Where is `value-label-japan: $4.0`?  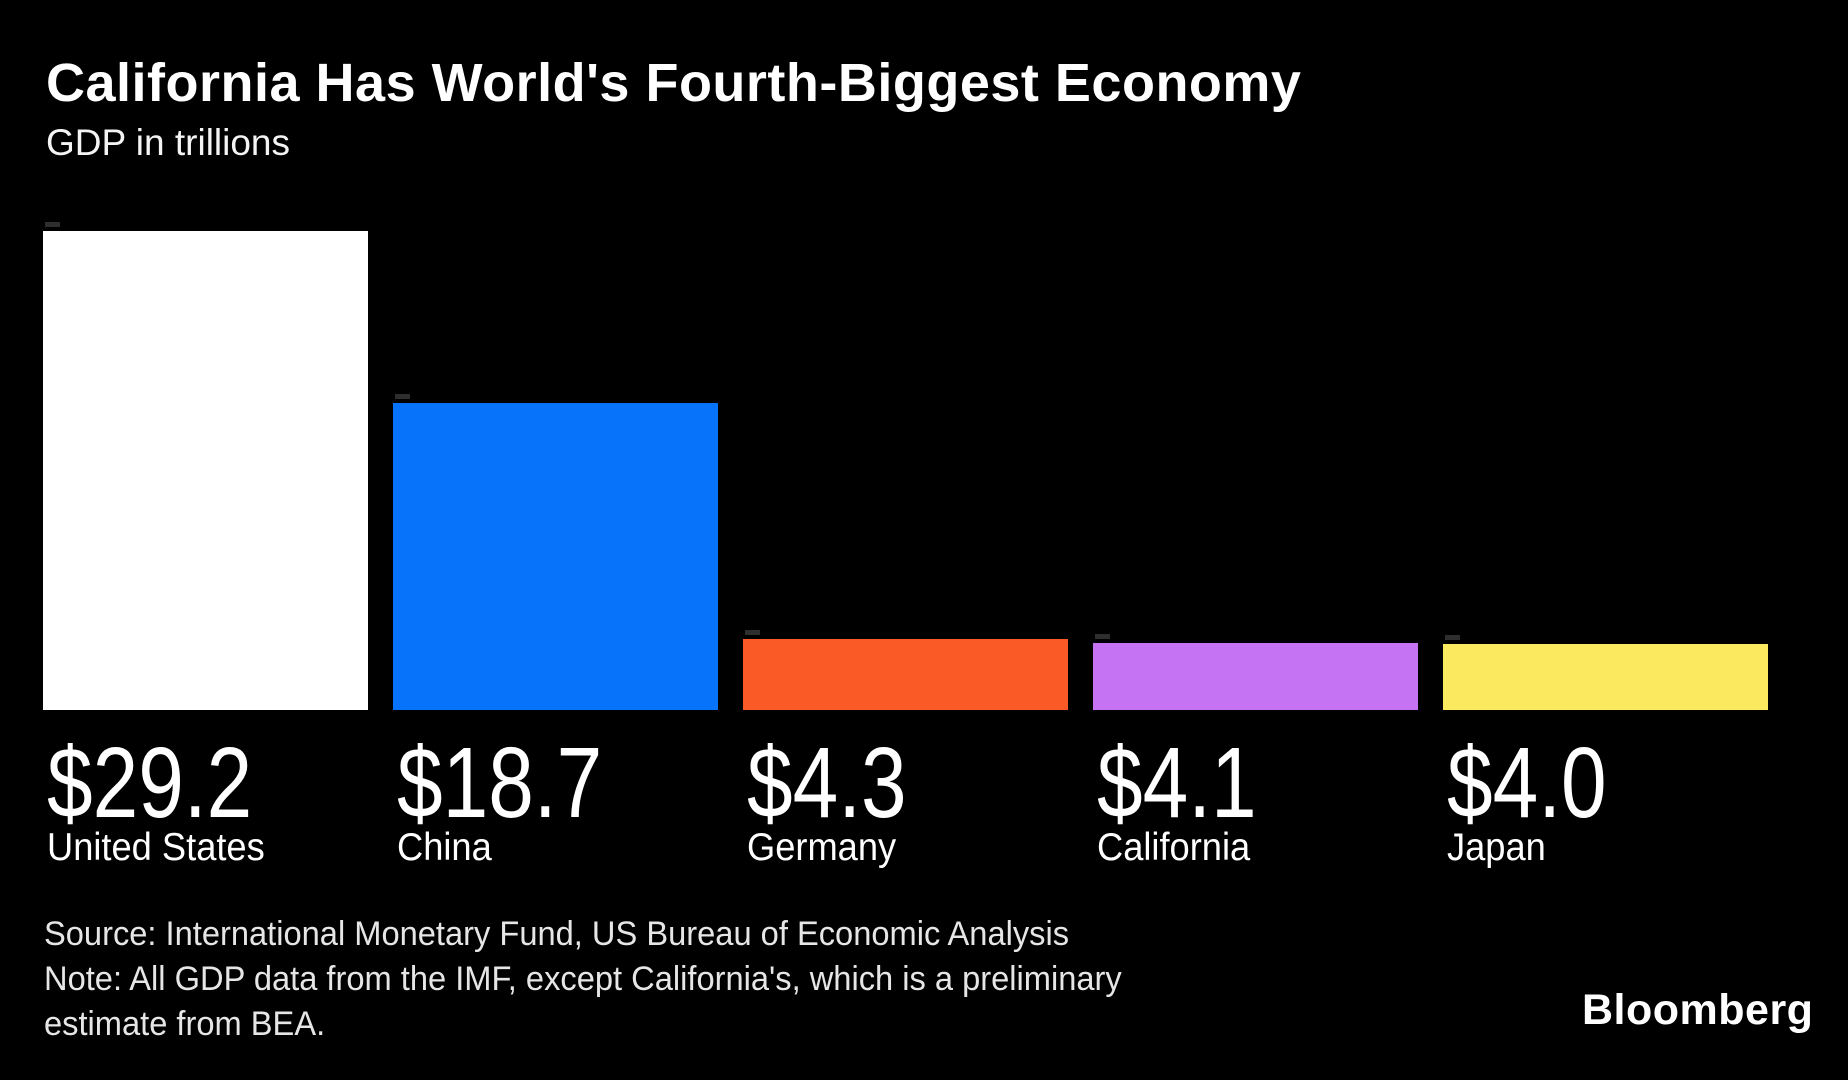
value-label-japan: $4.0 is located at coordinates (1527, 783).